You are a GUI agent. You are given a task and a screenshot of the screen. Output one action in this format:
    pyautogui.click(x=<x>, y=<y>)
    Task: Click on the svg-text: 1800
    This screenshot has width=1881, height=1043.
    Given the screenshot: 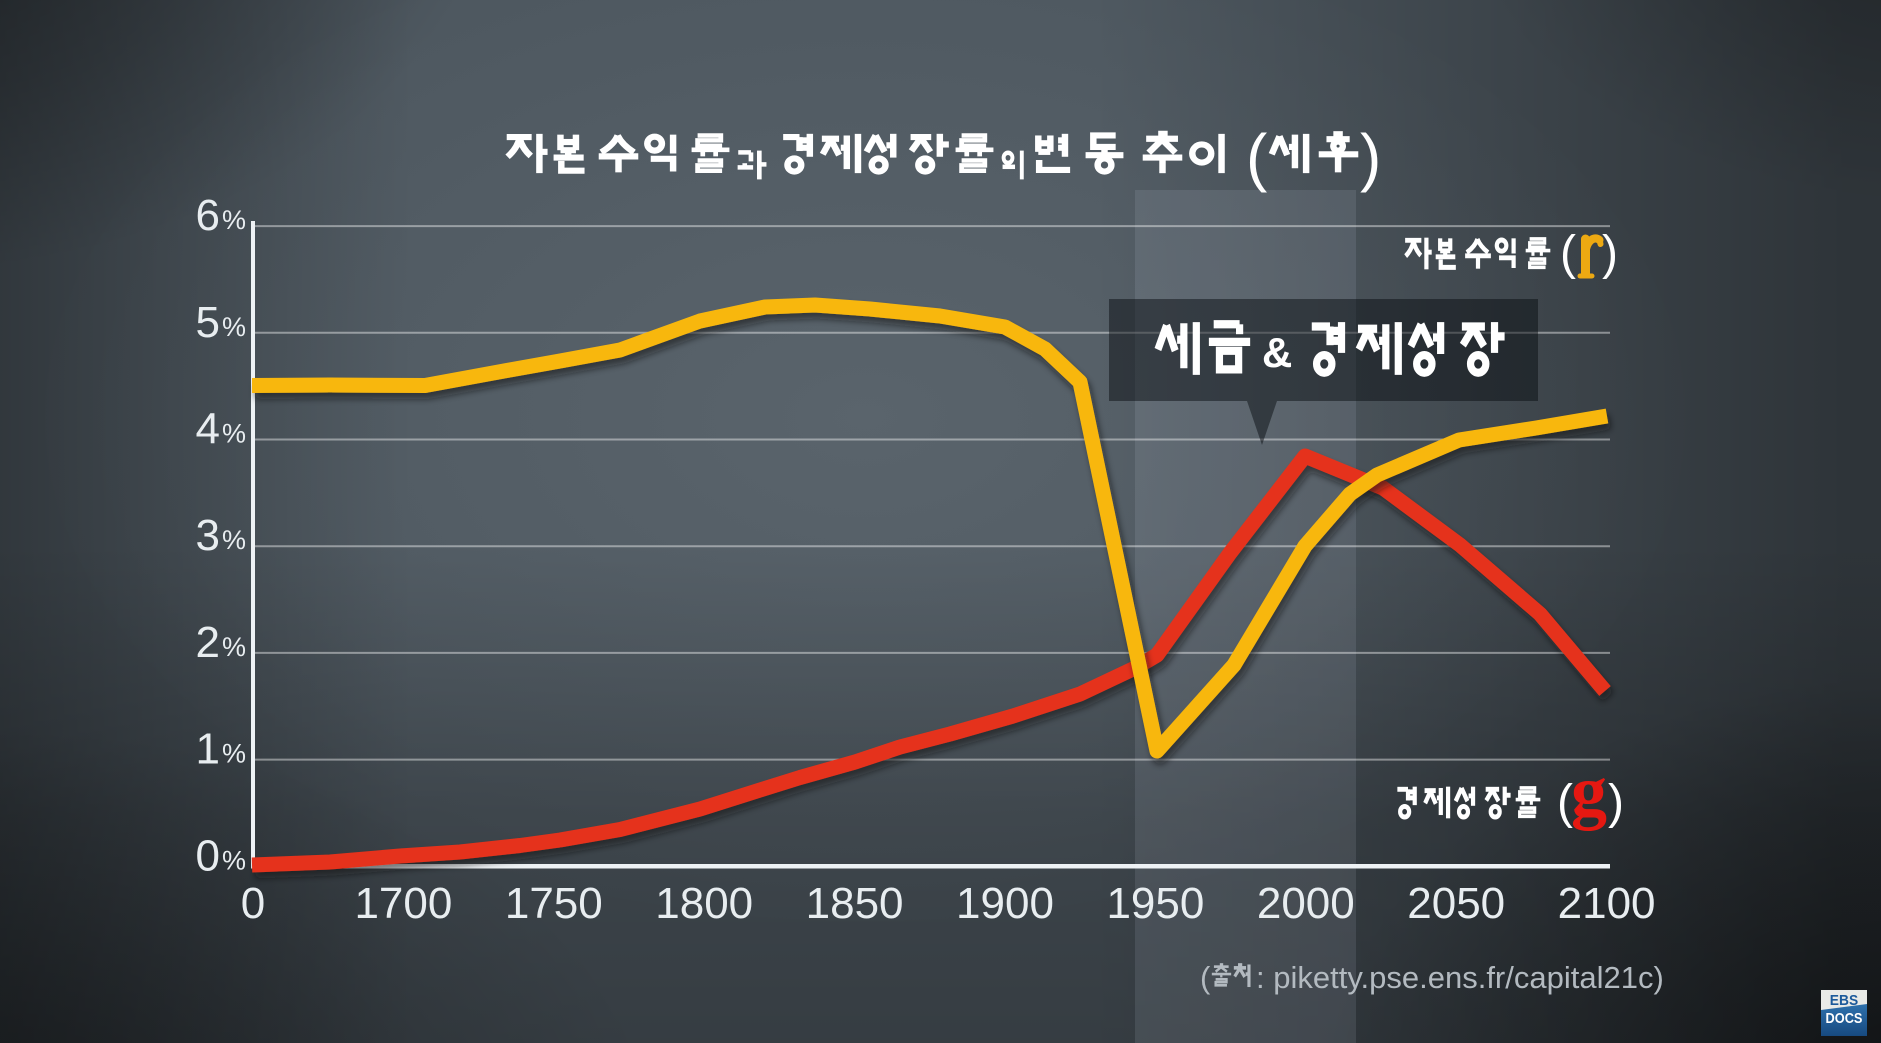 What is the action you would take?
    pyautogui.click(x=704, y=903)
    